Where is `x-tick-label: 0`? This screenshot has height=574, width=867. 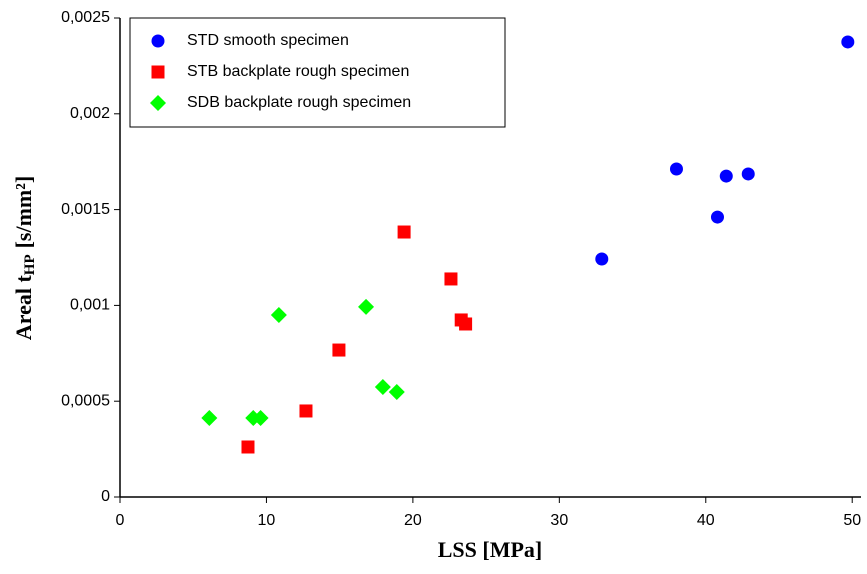 x-tick-label: 0 is located at coordinates (120, 520).